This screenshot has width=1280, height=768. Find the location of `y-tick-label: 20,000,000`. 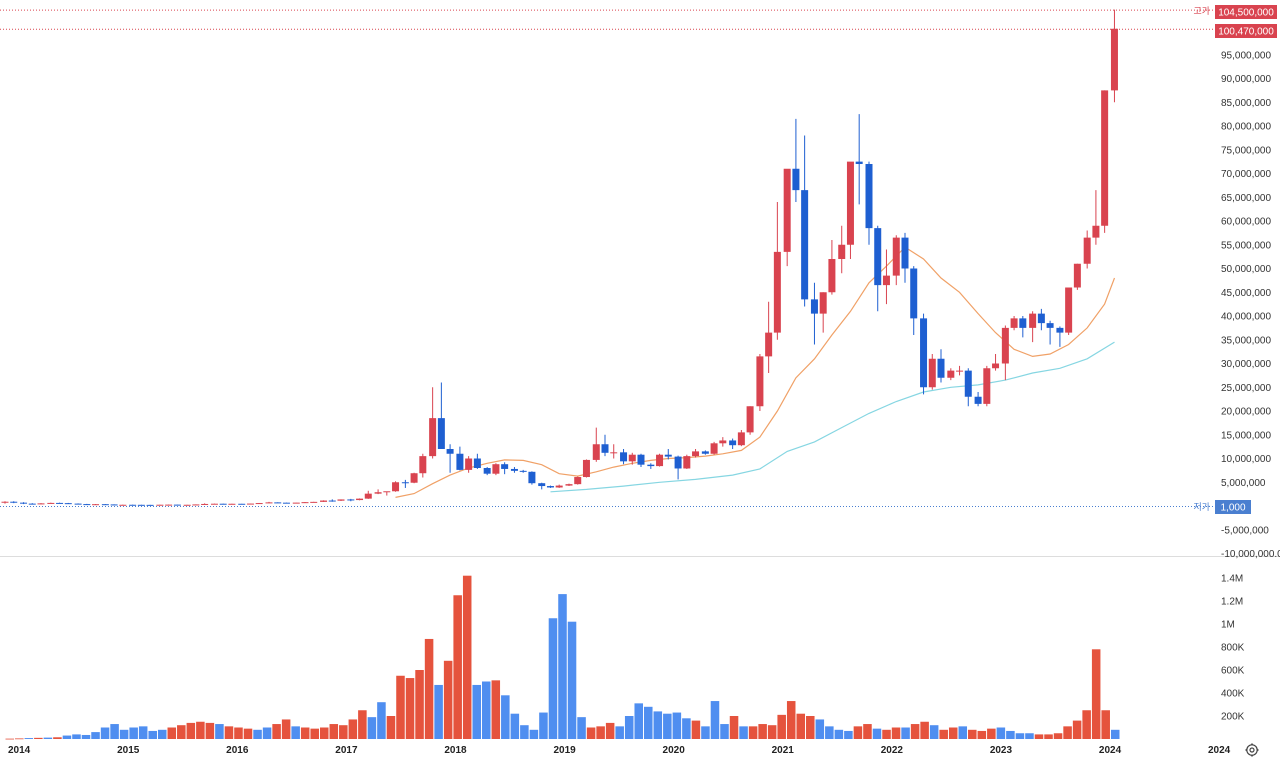

y-tick-label: 20,000,000 is located at coordinates (1246, 412).